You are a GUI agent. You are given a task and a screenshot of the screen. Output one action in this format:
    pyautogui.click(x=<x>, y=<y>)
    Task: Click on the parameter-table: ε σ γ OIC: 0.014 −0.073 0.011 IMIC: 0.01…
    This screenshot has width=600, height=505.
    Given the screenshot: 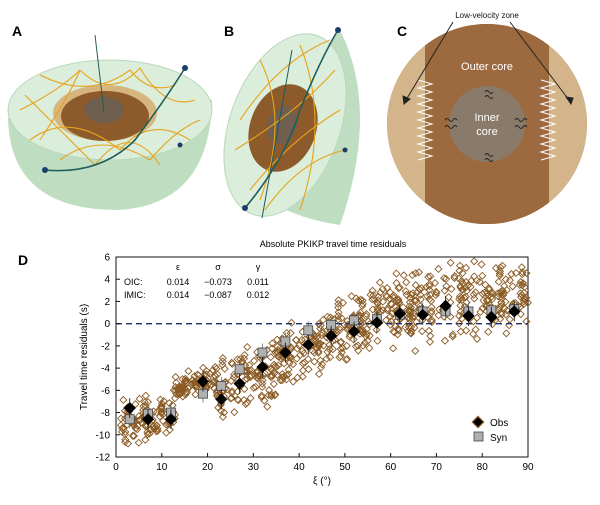 What is the action you would take?
    pyautogui.click(x=196, y=281)
    